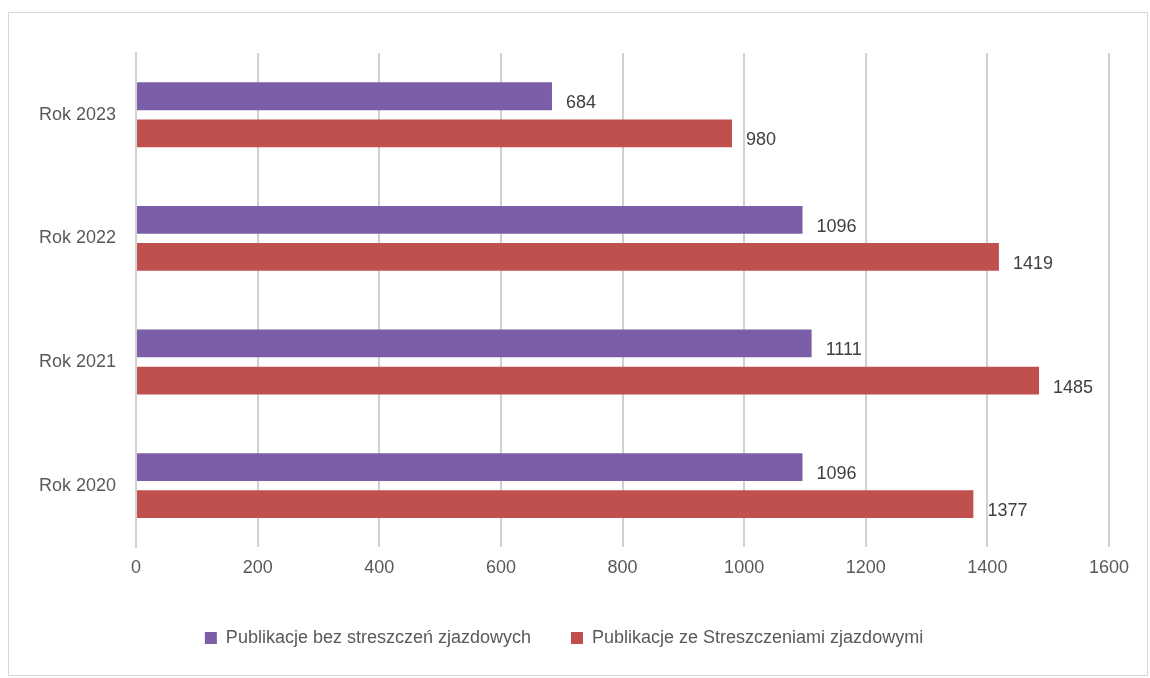 This screenshot has width=1150, height=678. What do you see at coordinates (1073, 386) in the screenshot?
I see `data-label: 1485` at bounding box center [1073, 386].